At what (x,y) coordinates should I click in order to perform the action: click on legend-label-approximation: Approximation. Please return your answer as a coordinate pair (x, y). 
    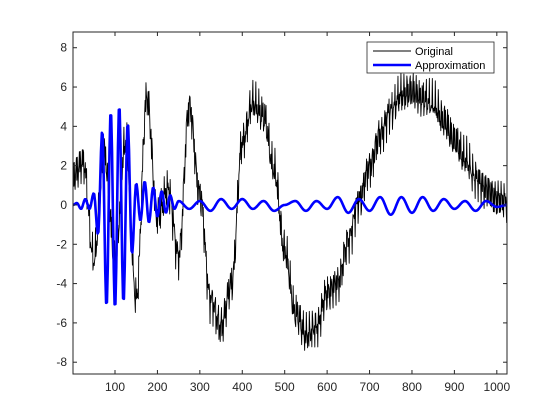
    Looking at the image, I should click on (450, 66).